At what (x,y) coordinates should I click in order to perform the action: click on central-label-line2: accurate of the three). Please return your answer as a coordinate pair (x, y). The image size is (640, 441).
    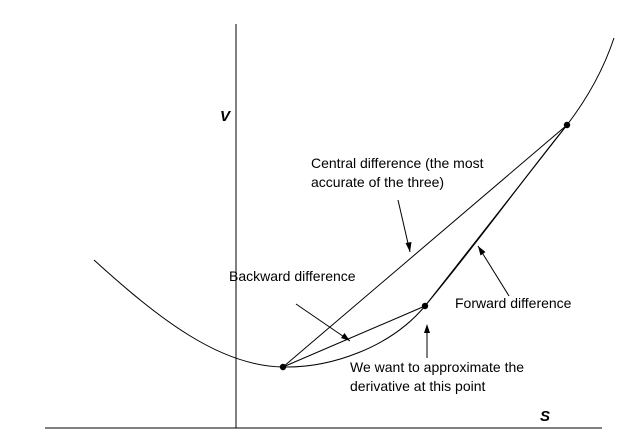
    Looking at the image, I should click on (377, 182).